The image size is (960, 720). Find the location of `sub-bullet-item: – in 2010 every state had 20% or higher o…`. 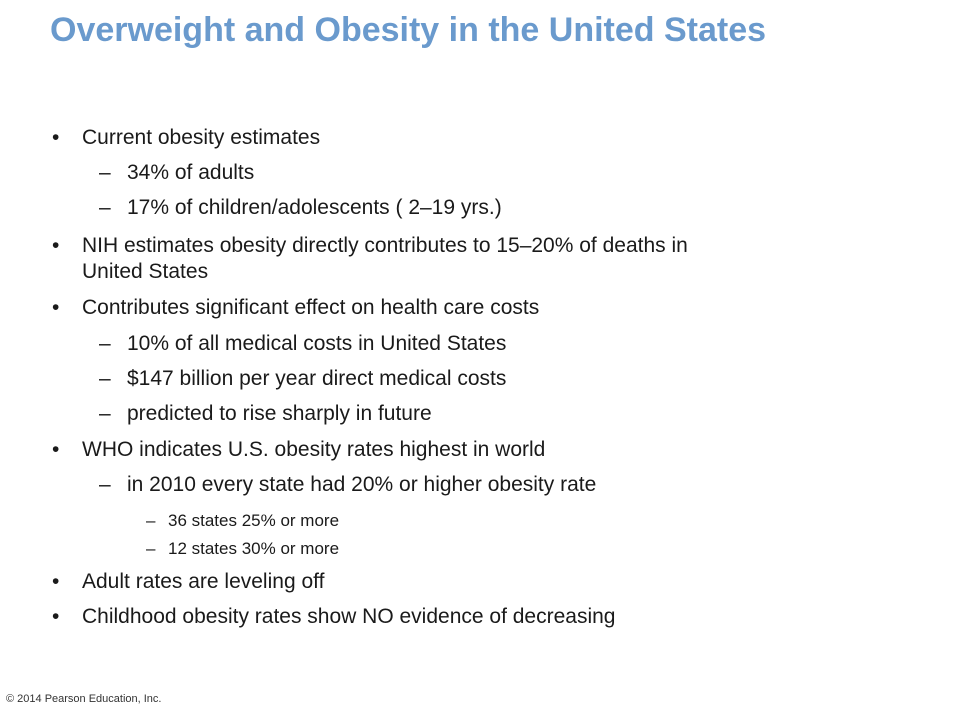

sub-bullet-item: – in 2010 every state had 20% or higher o… is located at coordinates (347, 485).